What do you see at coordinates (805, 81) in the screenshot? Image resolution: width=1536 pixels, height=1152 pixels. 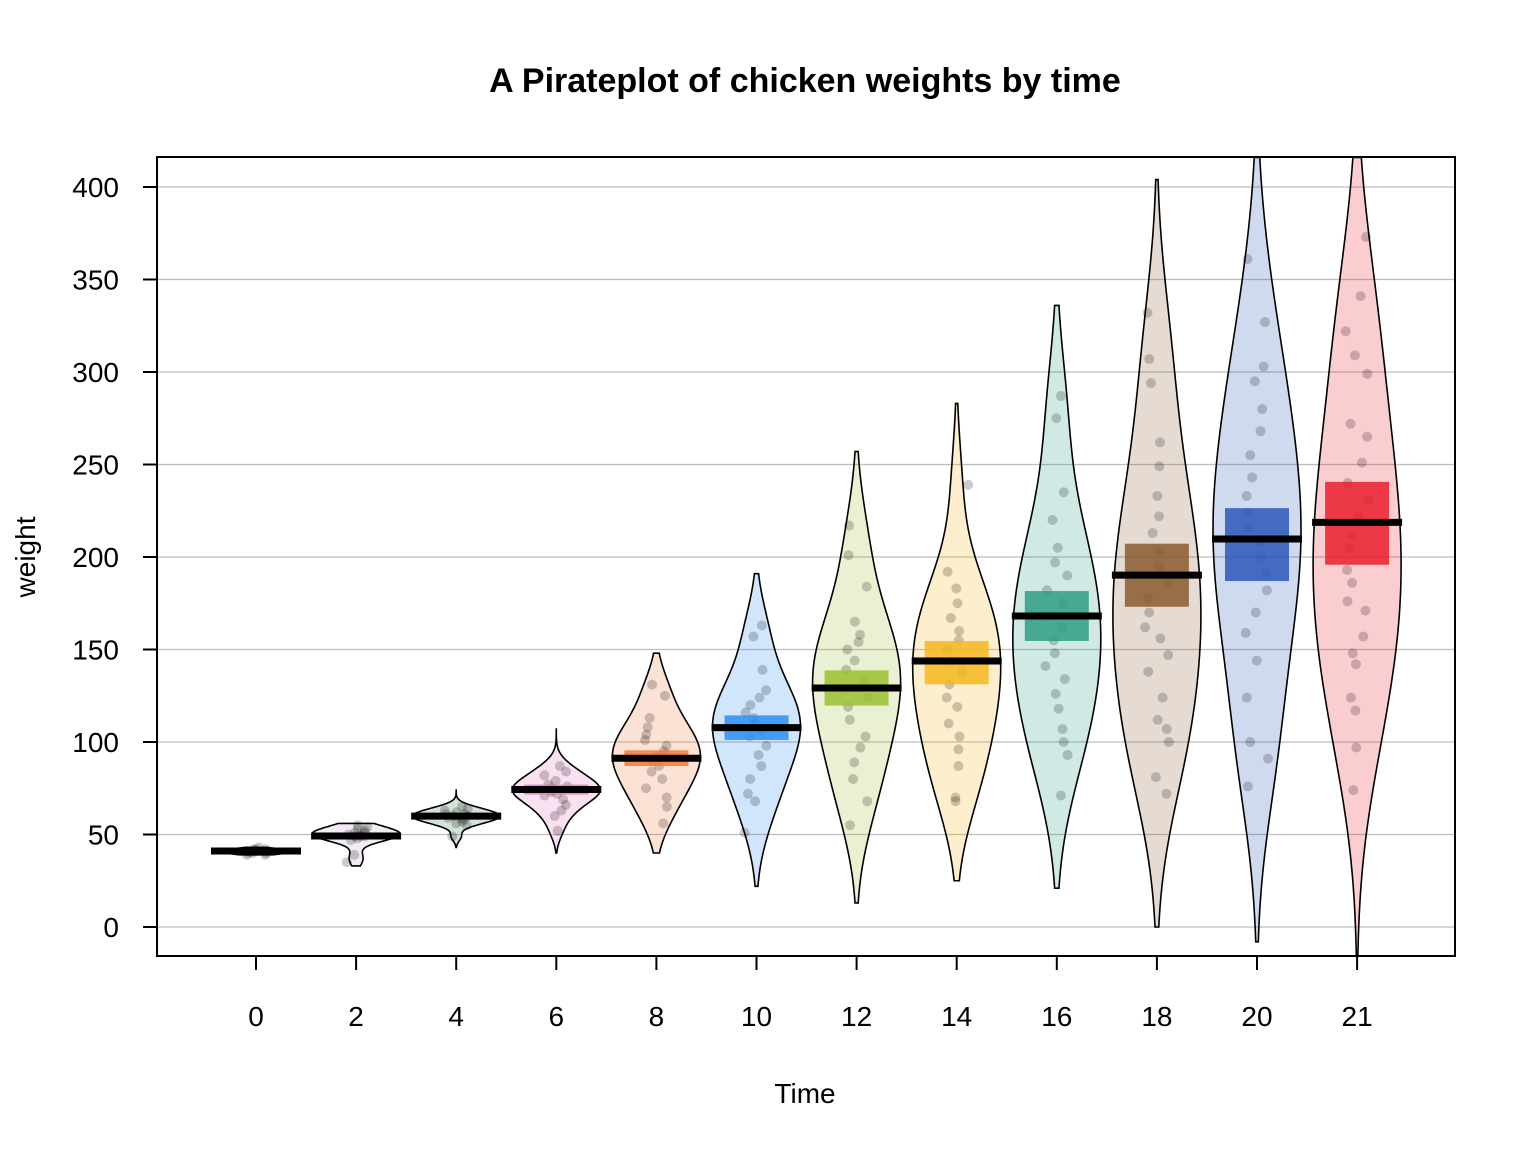 I see `chart-title: A Pirateplot of chicken weights by time` at bounding box center [805, 81].